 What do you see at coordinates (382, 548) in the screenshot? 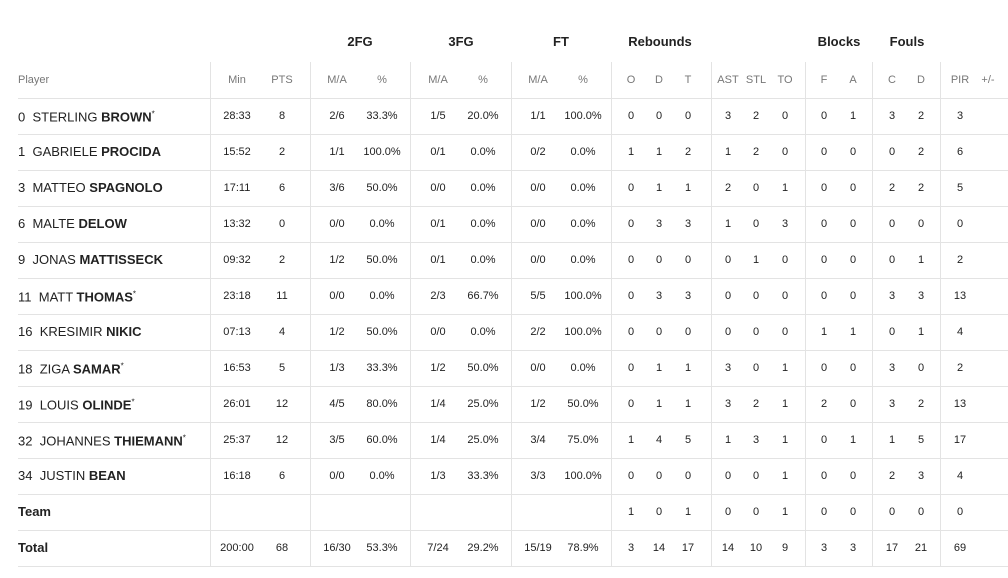
I see `stat-cell: 53.3%` at bounding box center [382, 548].